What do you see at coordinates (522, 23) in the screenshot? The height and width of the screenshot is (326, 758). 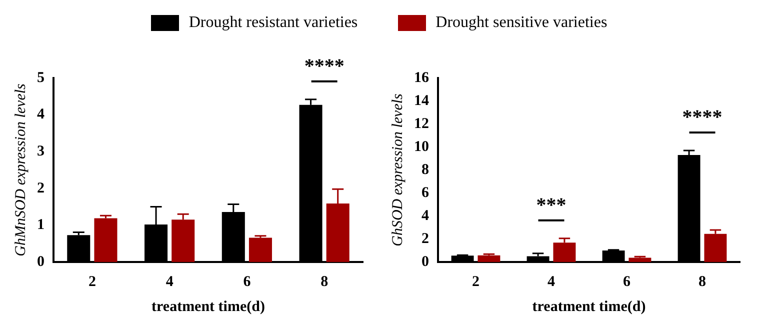 I see `legend-label: Drought sensitive varieties` at bounding box center [522, 23].